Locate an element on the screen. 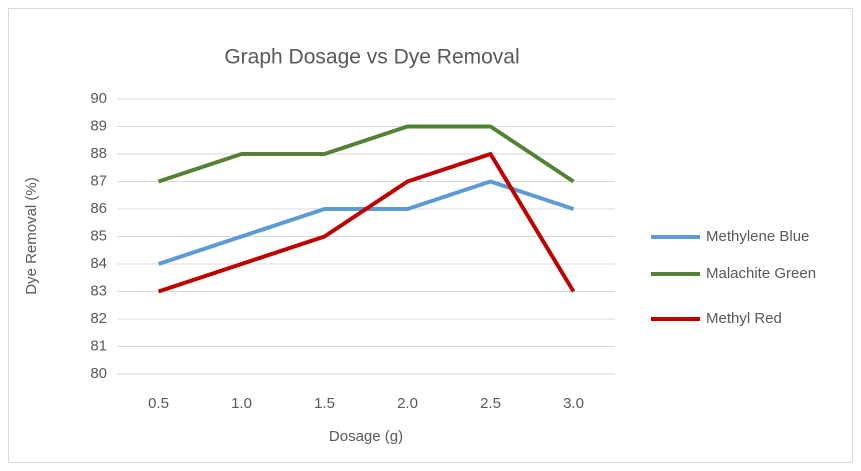  chart-title: Graph Dosage vs Dye Removal is located at coordinates (371, 57).